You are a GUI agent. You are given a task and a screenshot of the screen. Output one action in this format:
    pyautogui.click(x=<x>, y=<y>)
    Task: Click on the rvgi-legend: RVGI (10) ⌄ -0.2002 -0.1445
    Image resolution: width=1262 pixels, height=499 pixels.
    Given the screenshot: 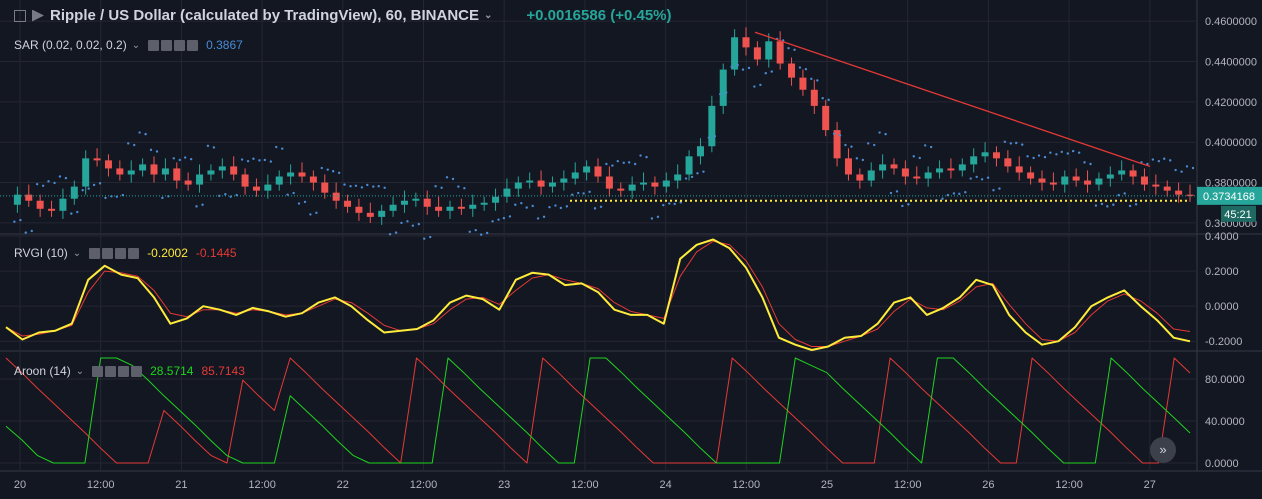 What is the action you would take?
    pyautogui.click(x=125, y=253)
    